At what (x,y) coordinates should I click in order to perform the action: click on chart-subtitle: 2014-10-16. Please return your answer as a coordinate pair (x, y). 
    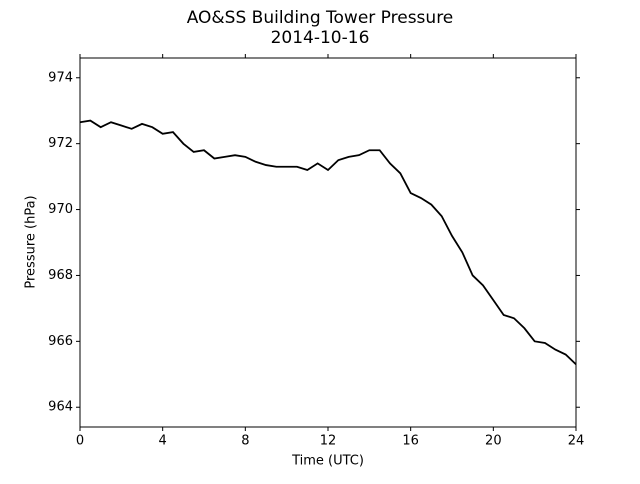
    Looking at the image, I should click on (320, 38).